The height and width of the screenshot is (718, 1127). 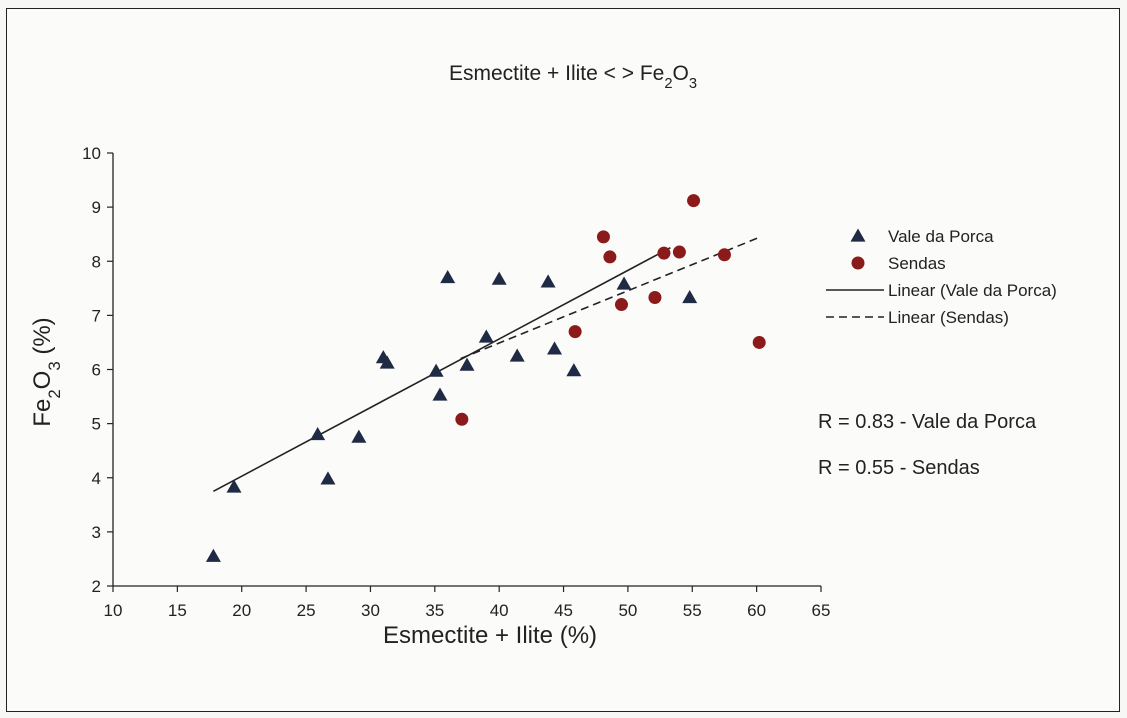 I want to click on x-tick-label: 35, so click(x=434, y=610).